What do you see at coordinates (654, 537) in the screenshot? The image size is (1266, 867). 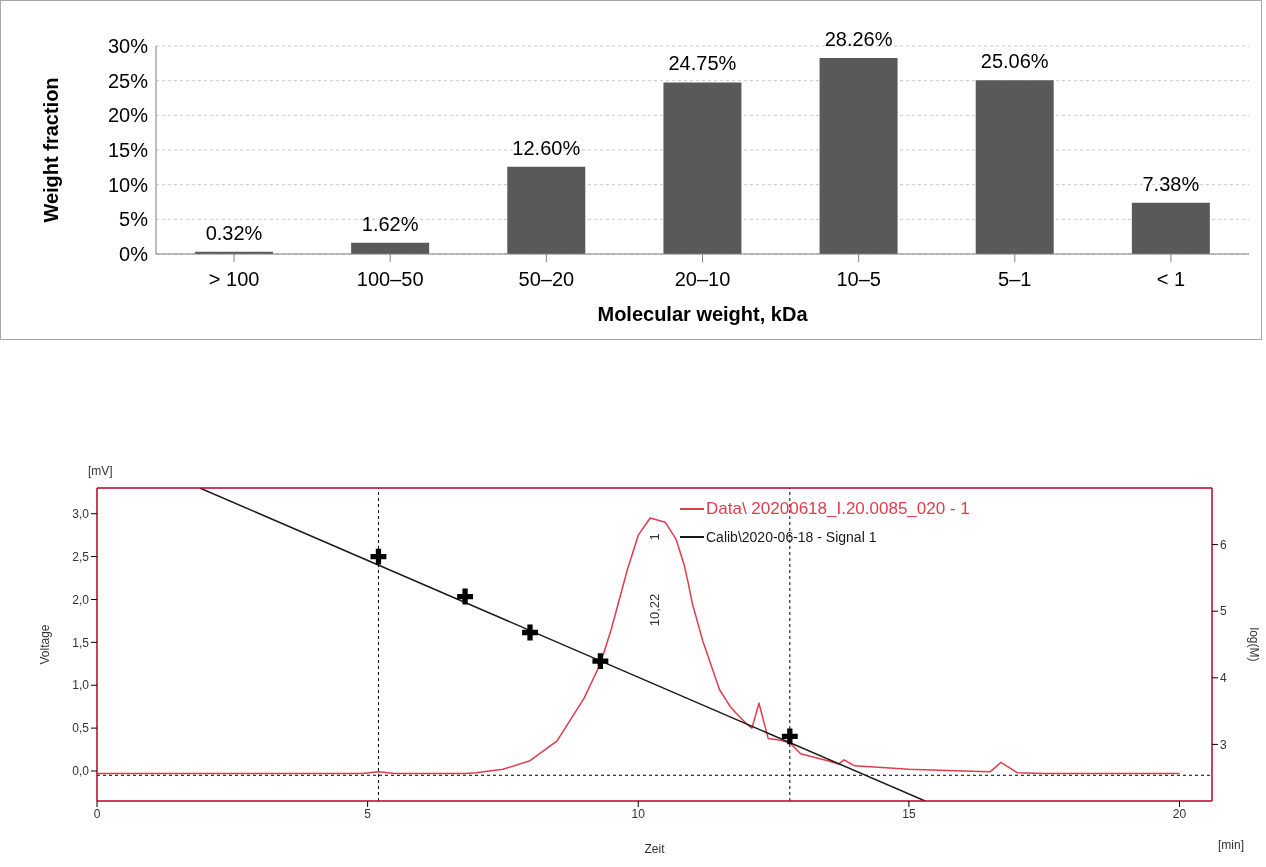 I see `annotation: 1` at bounding box center [654, 537].